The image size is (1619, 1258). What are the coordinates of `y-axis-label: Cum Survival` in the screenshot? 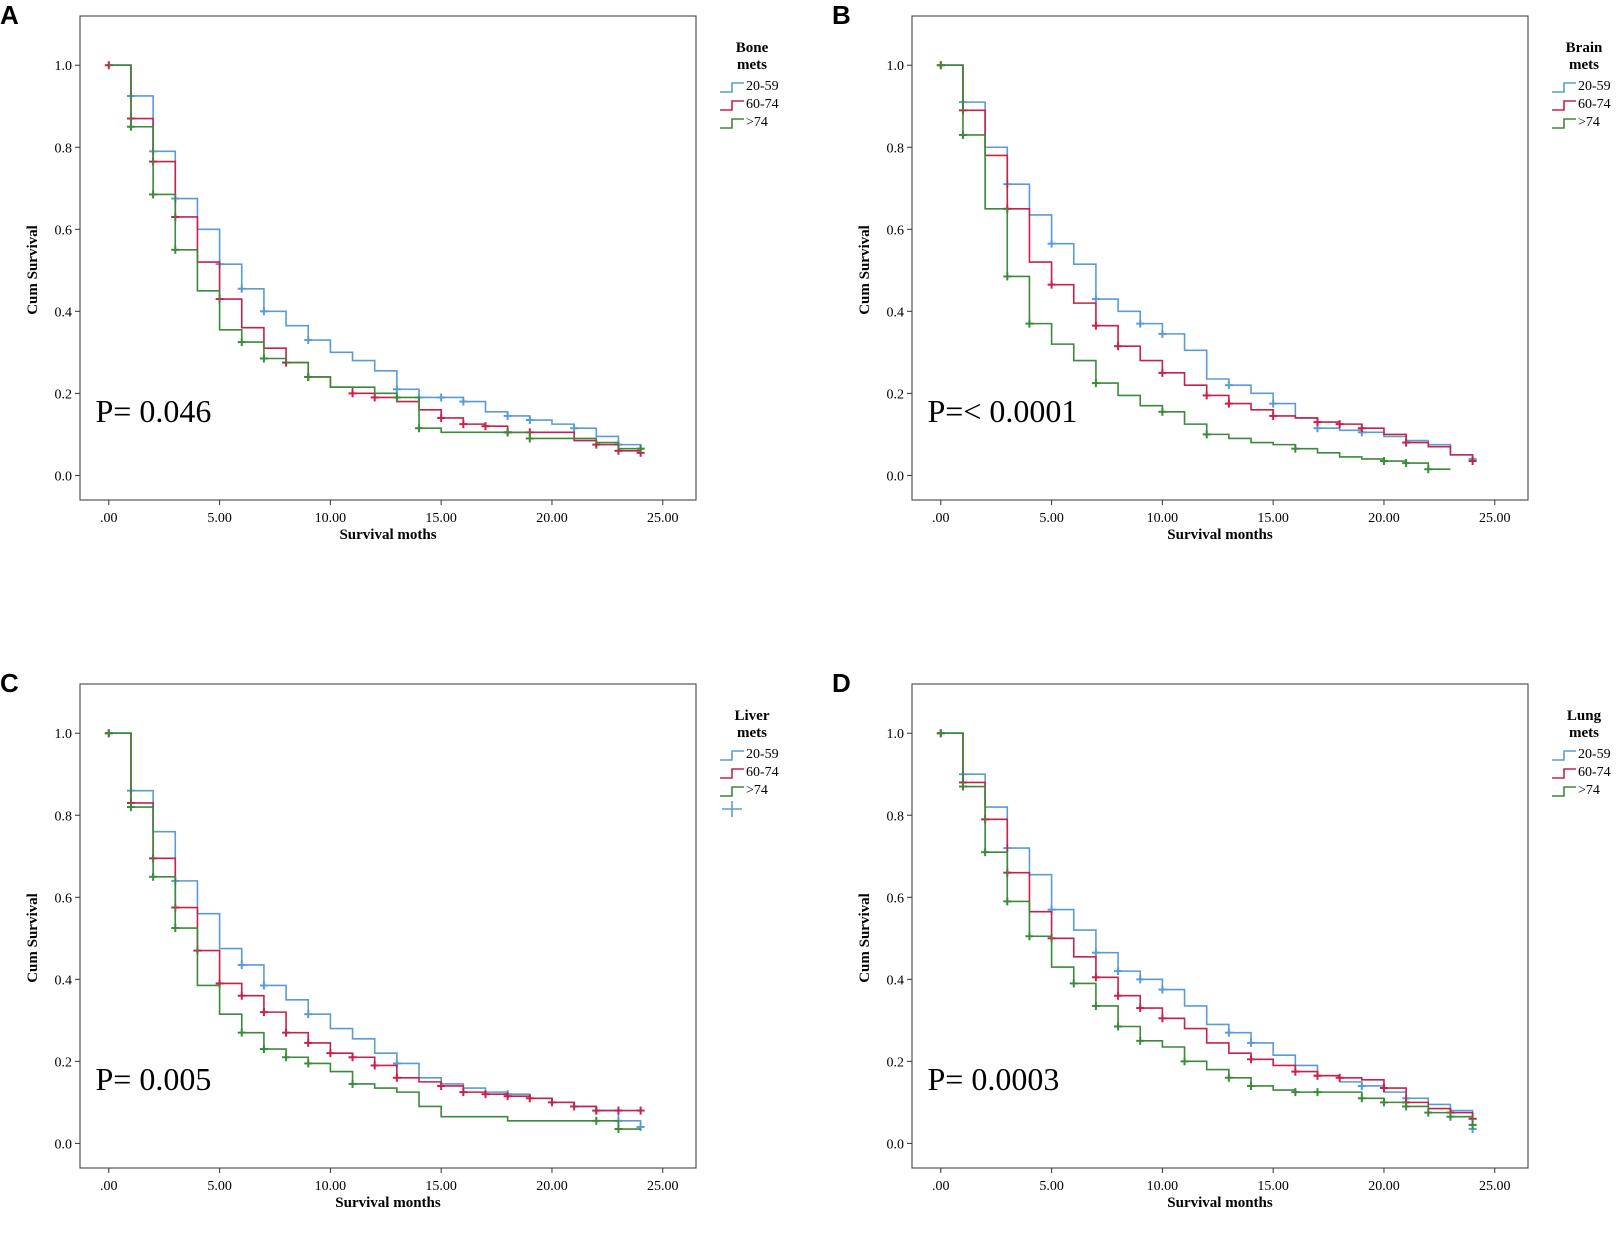 It's located at (865, 938).